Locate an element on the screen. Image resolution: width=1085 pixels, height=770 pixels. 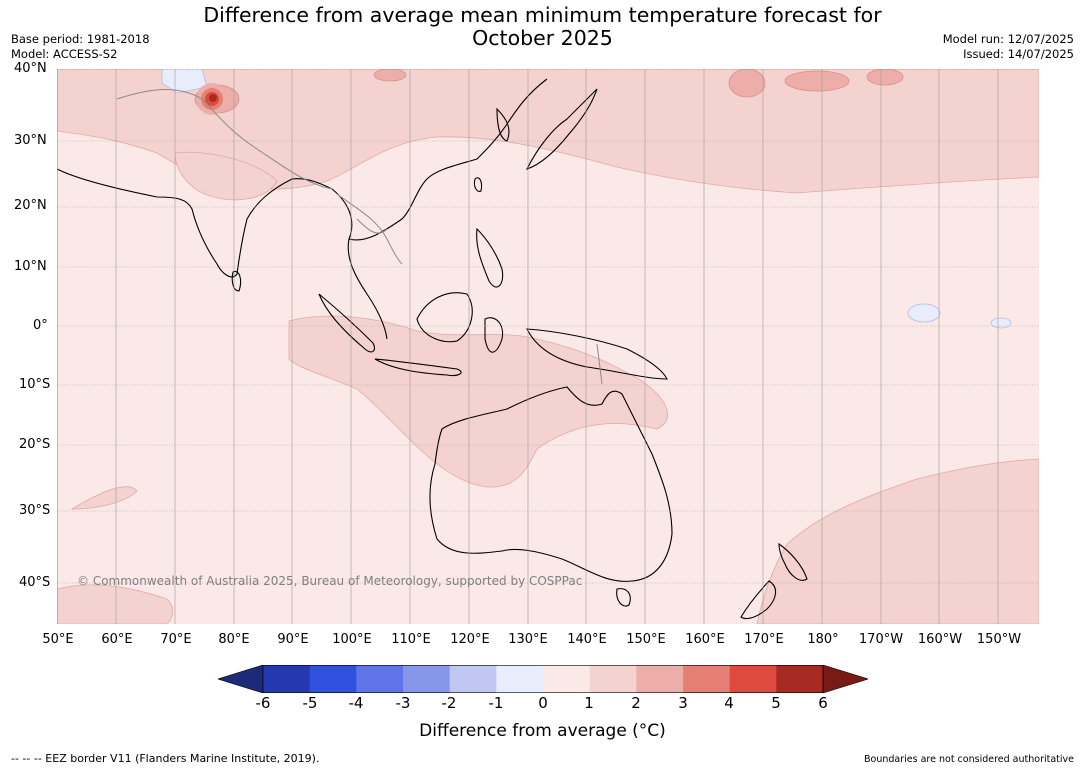
lon-label-150w: 150°W is located at coordinates (999, 639).